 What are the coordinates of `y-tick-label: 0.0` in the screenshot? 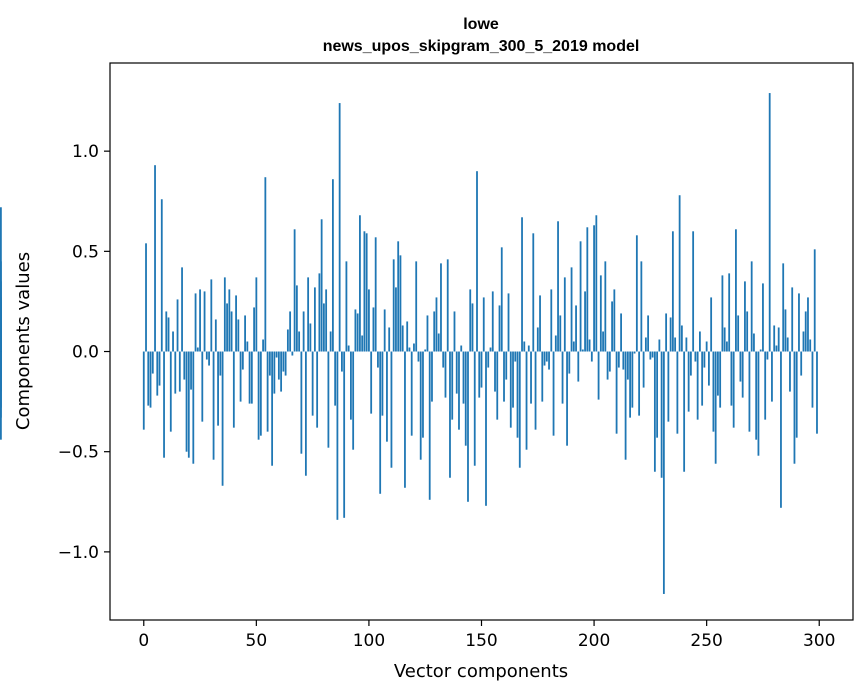 It's located at (85, 353).